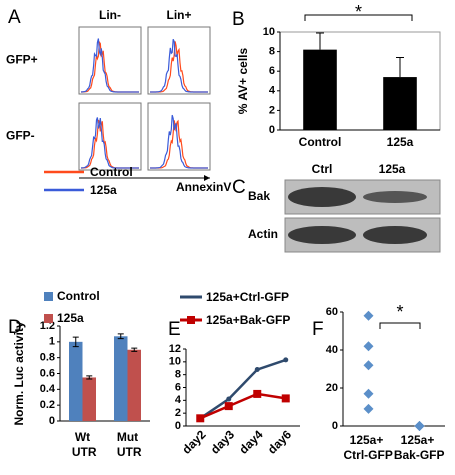  I want to click on x-tick-label: 125a+ Ctrl-GFP, so click(366, 447).